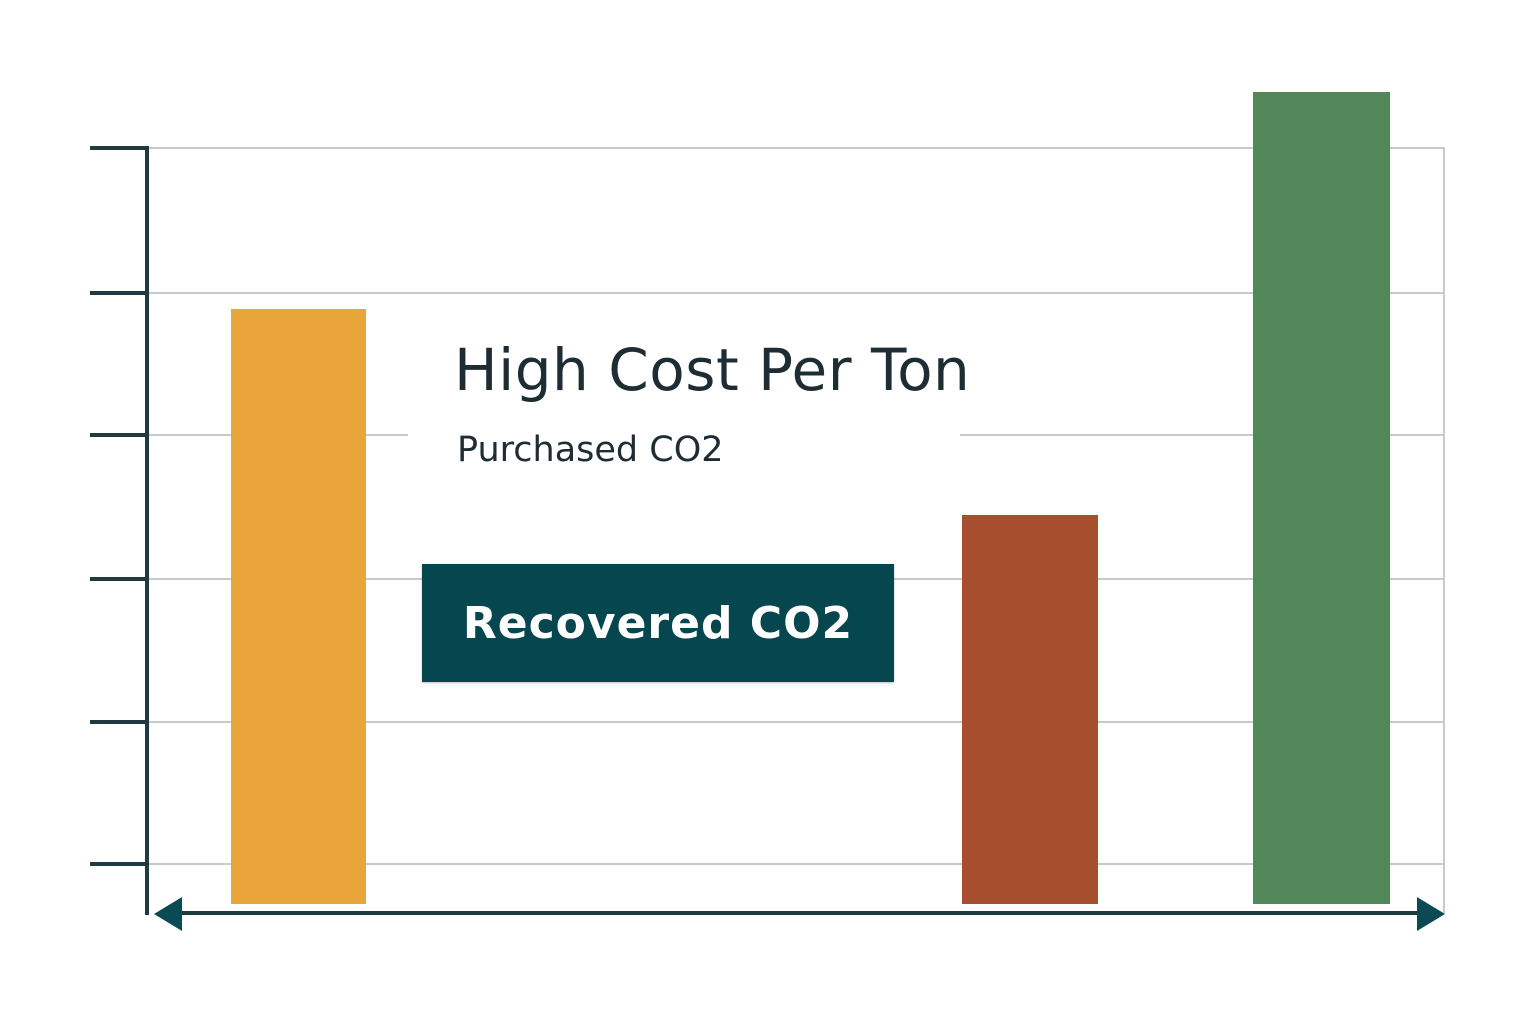 The height and width of the screenshot is (1024, 1536). Describe the element at coordinates (147, 530) in the screenshot. I see `y-axis` at that location.